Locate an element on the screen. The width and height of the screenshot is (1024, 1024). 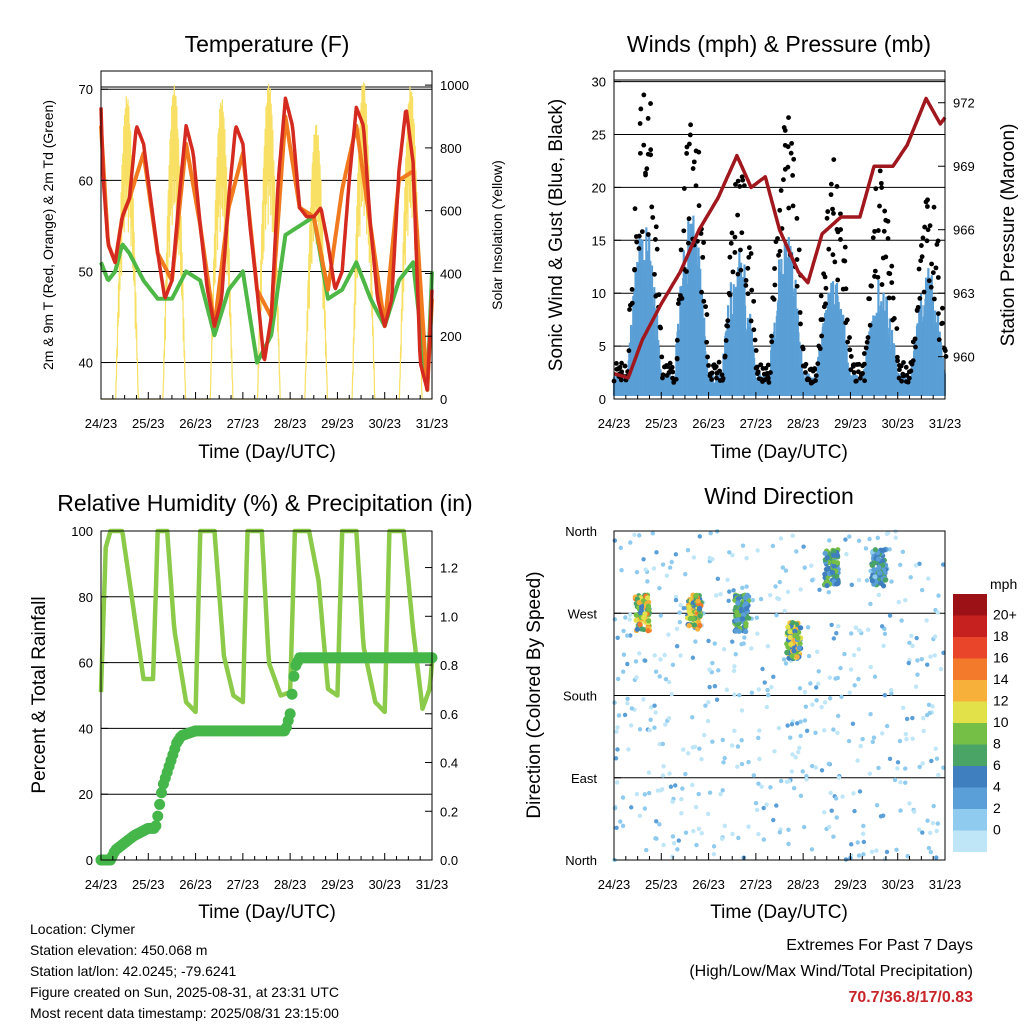
winds-xtick-label: 29/23 is located at coordinates (850, 423).